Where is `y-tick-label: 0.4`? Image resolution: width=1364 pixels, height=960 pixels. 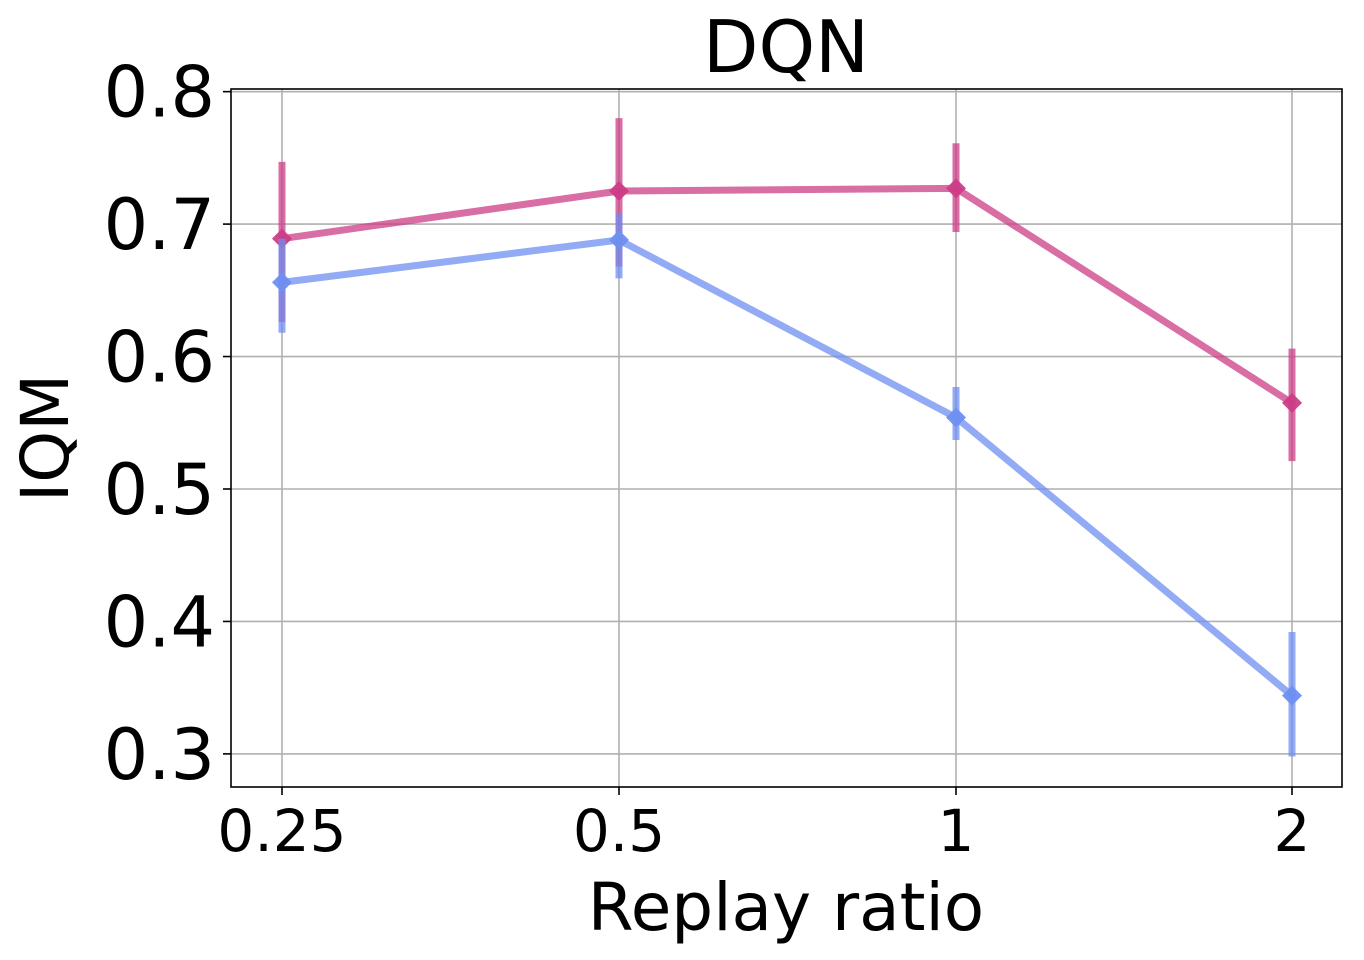 y-tick-label: 0.4 is located at coordinates (159, 622).